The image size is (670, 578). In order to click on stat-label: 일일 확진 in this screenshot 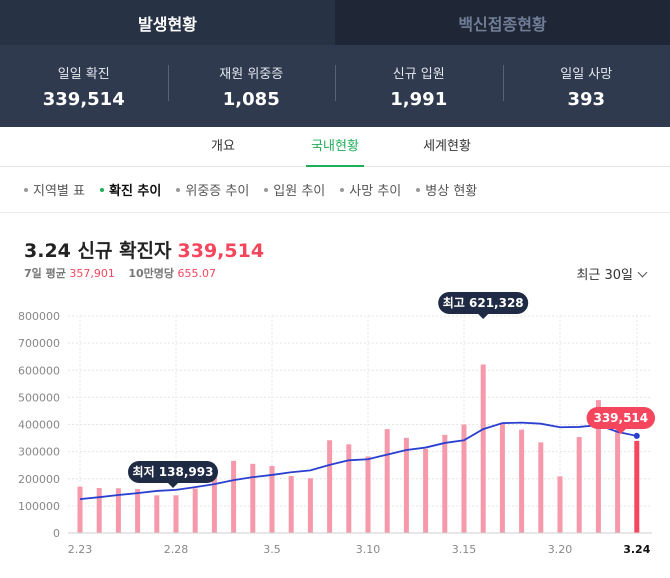, I will do `click(83, 74)`.